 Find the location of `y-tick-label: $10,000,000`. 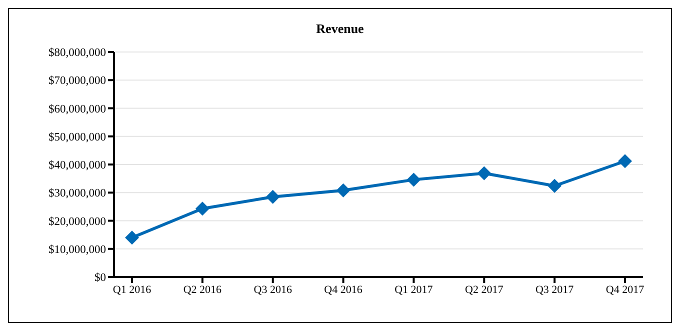

y-tick-label: $10,000,000 is located at coordinates (77, 250).